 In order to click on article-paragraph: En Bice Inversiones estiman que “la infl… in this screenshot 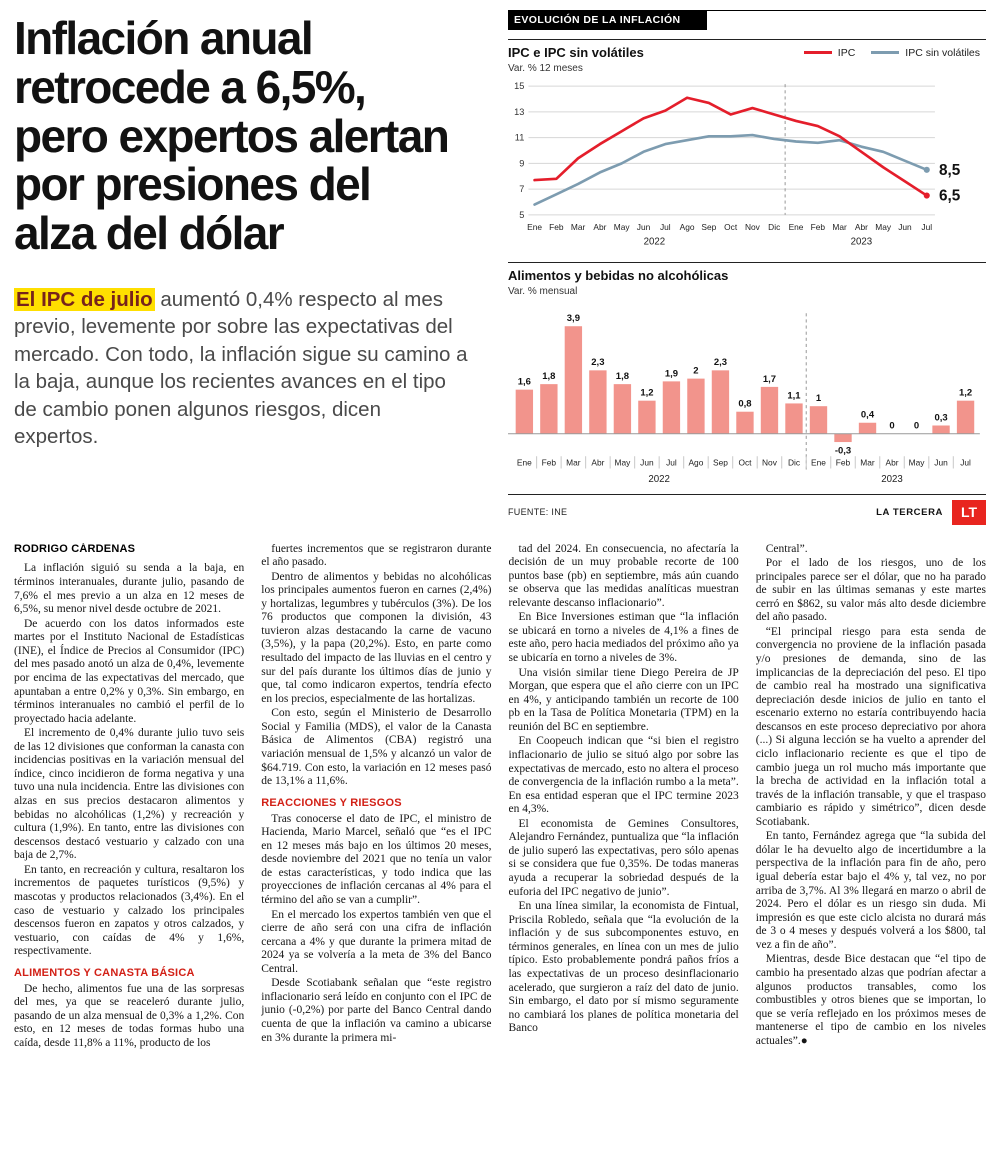, I will do `click(623, 637)`.